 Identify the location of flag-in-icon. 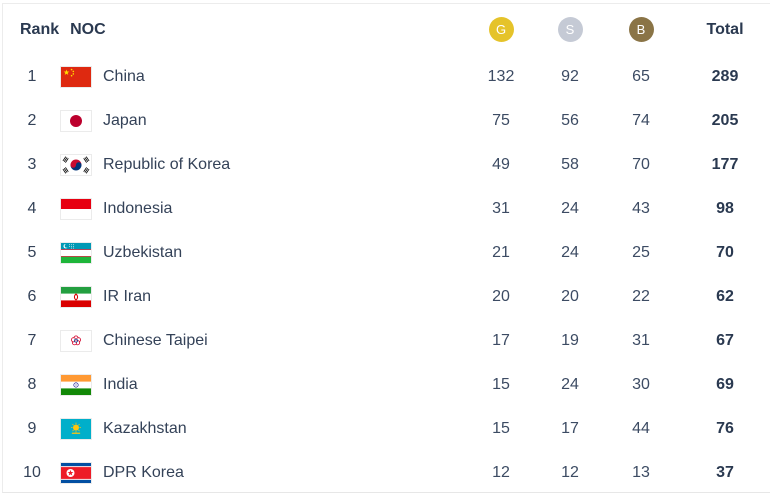
(76, 385).